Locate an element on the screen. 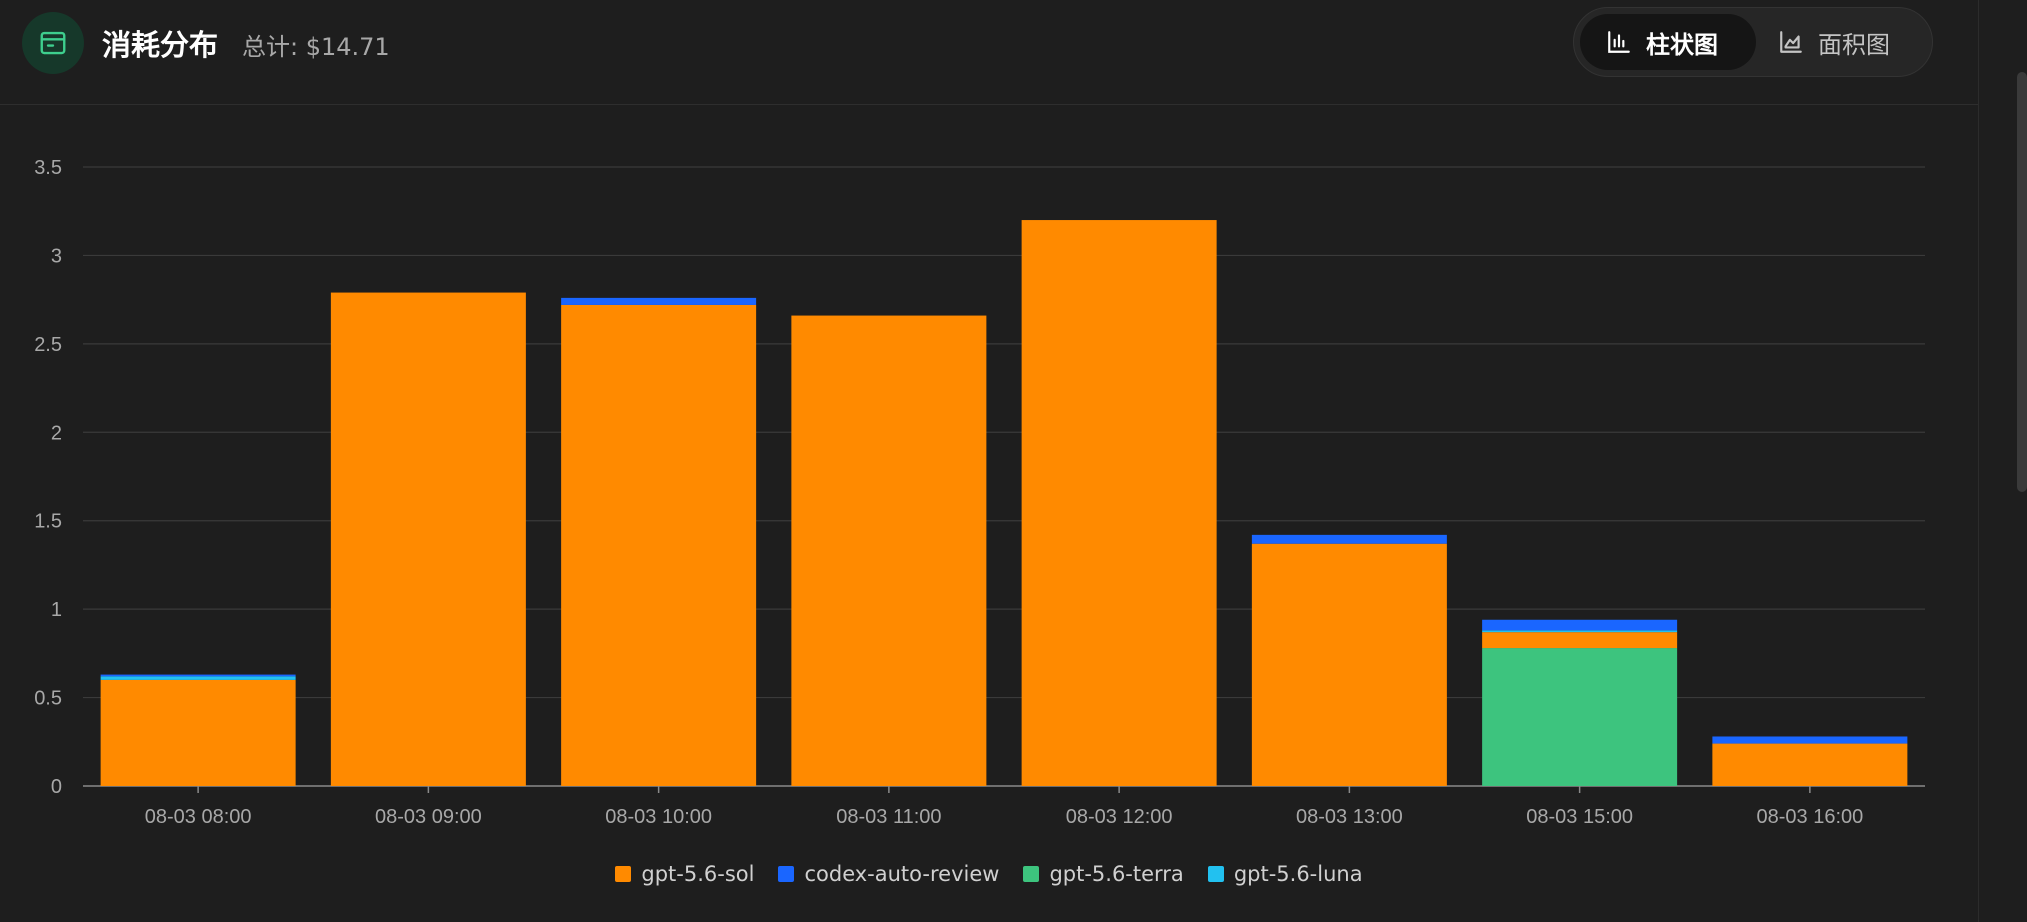 The height and width of the screenshot is (922, 2027). y-tick-label: 2.5 is located at coordinates (48, 345).